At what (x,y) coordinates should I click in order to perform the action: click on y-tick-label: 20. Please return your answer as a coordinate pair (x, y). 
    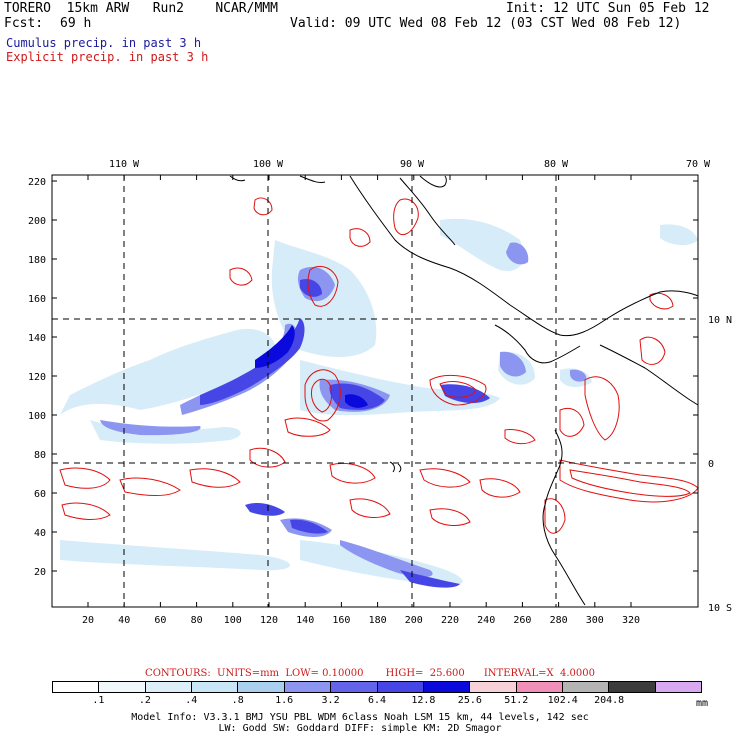
    Looking at the image, I should click on (40, 572).